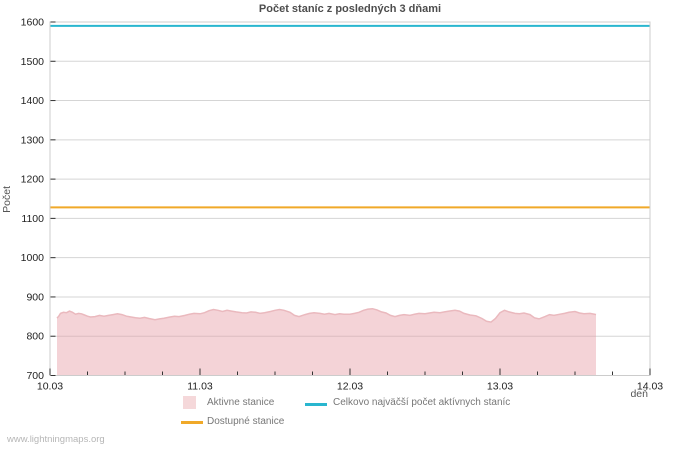  Describe the element at coordinates (33, 258) in the screenshot. I see `svg-text: 1000` at that location.